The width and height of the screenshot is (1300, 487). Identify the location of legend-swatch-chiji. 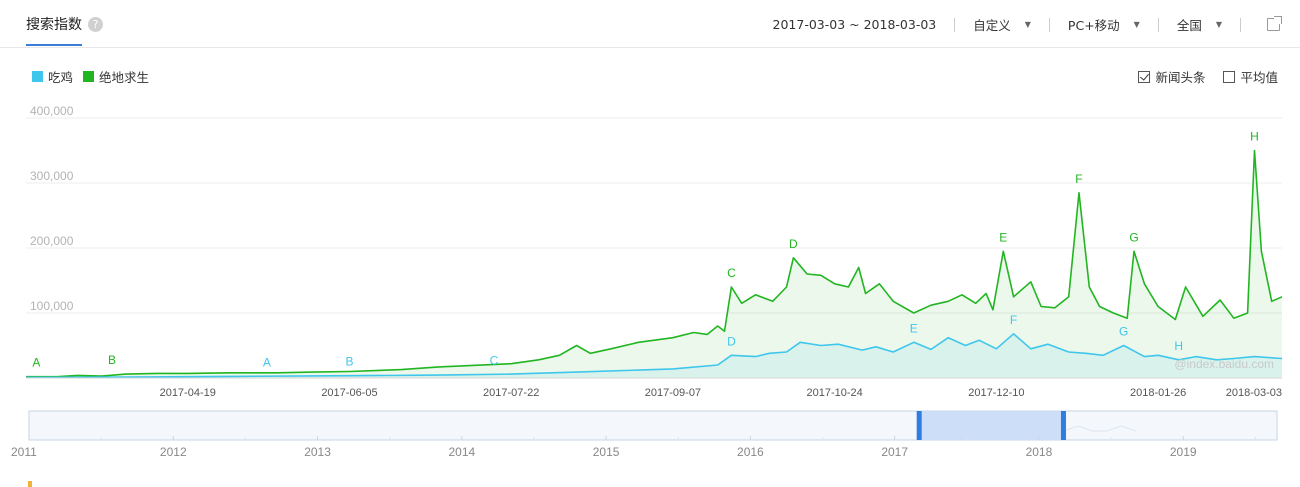
(37, 76).